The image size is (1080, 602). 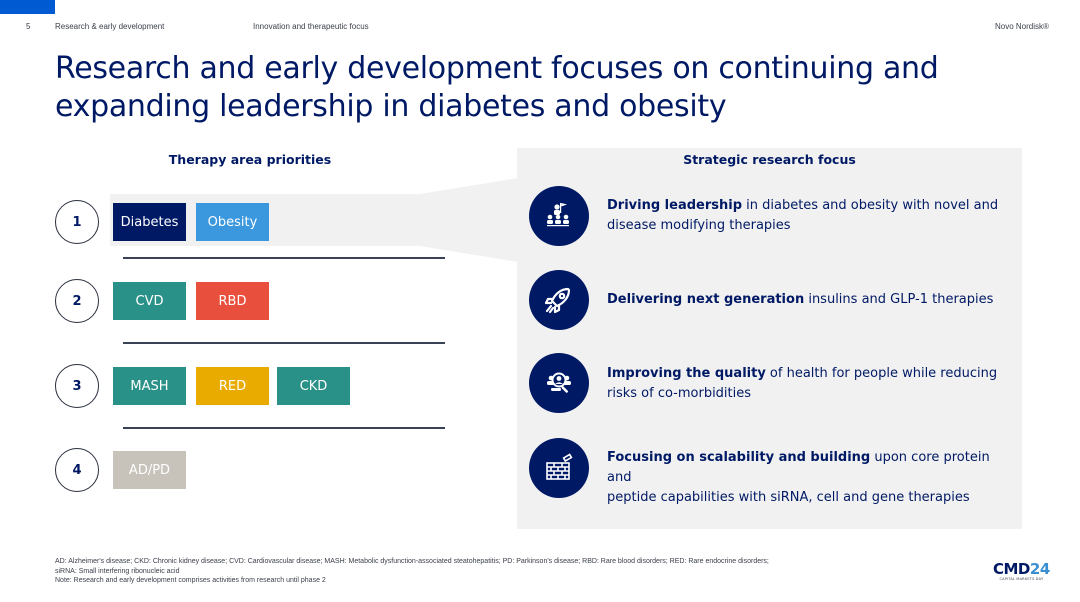 I want to click on focus-item-3-bold: Improving the quality, so click(x=686, y=373).